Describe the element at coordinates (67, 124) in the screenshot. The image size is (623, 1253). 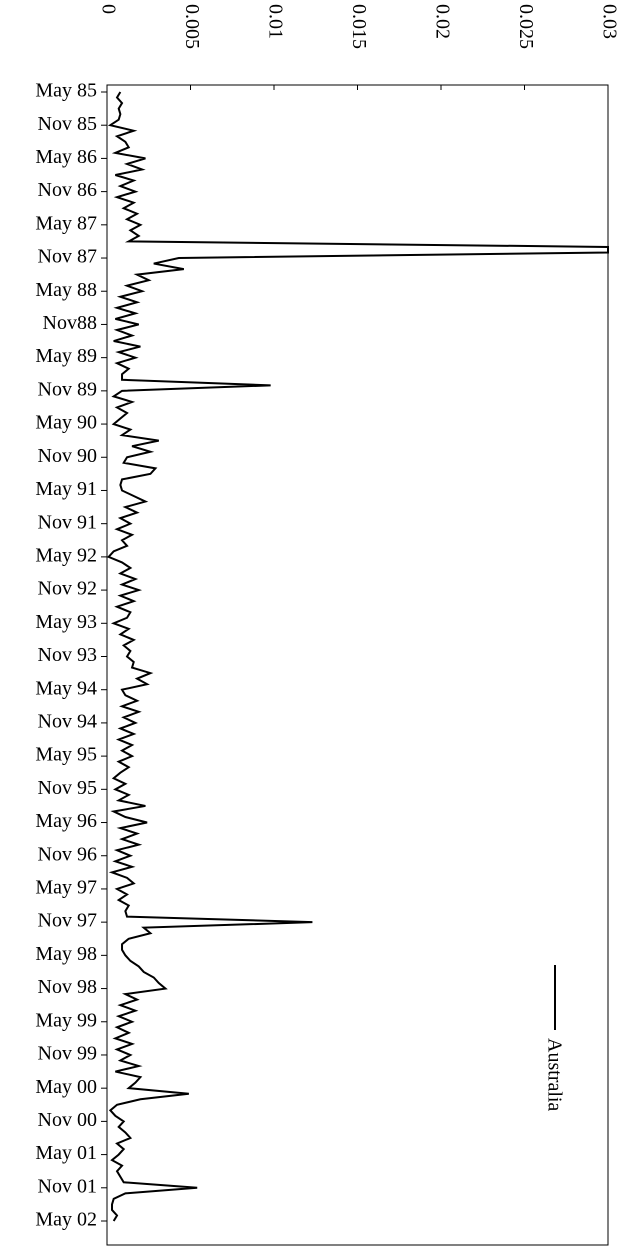
I see `x-tick-label: Nov 85` at that location.